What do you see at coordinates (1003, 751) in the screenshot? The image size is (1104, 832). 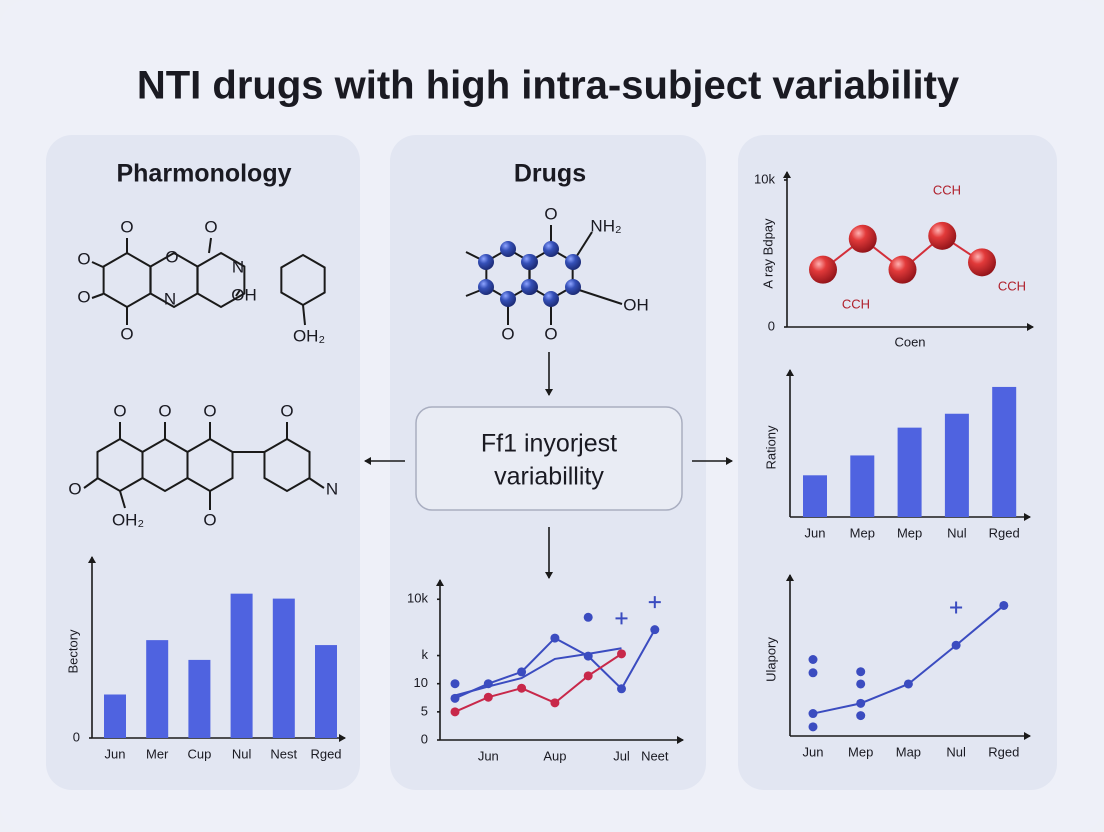 I see `x-tick-label: Rged` at bounding box center [1003, 751].